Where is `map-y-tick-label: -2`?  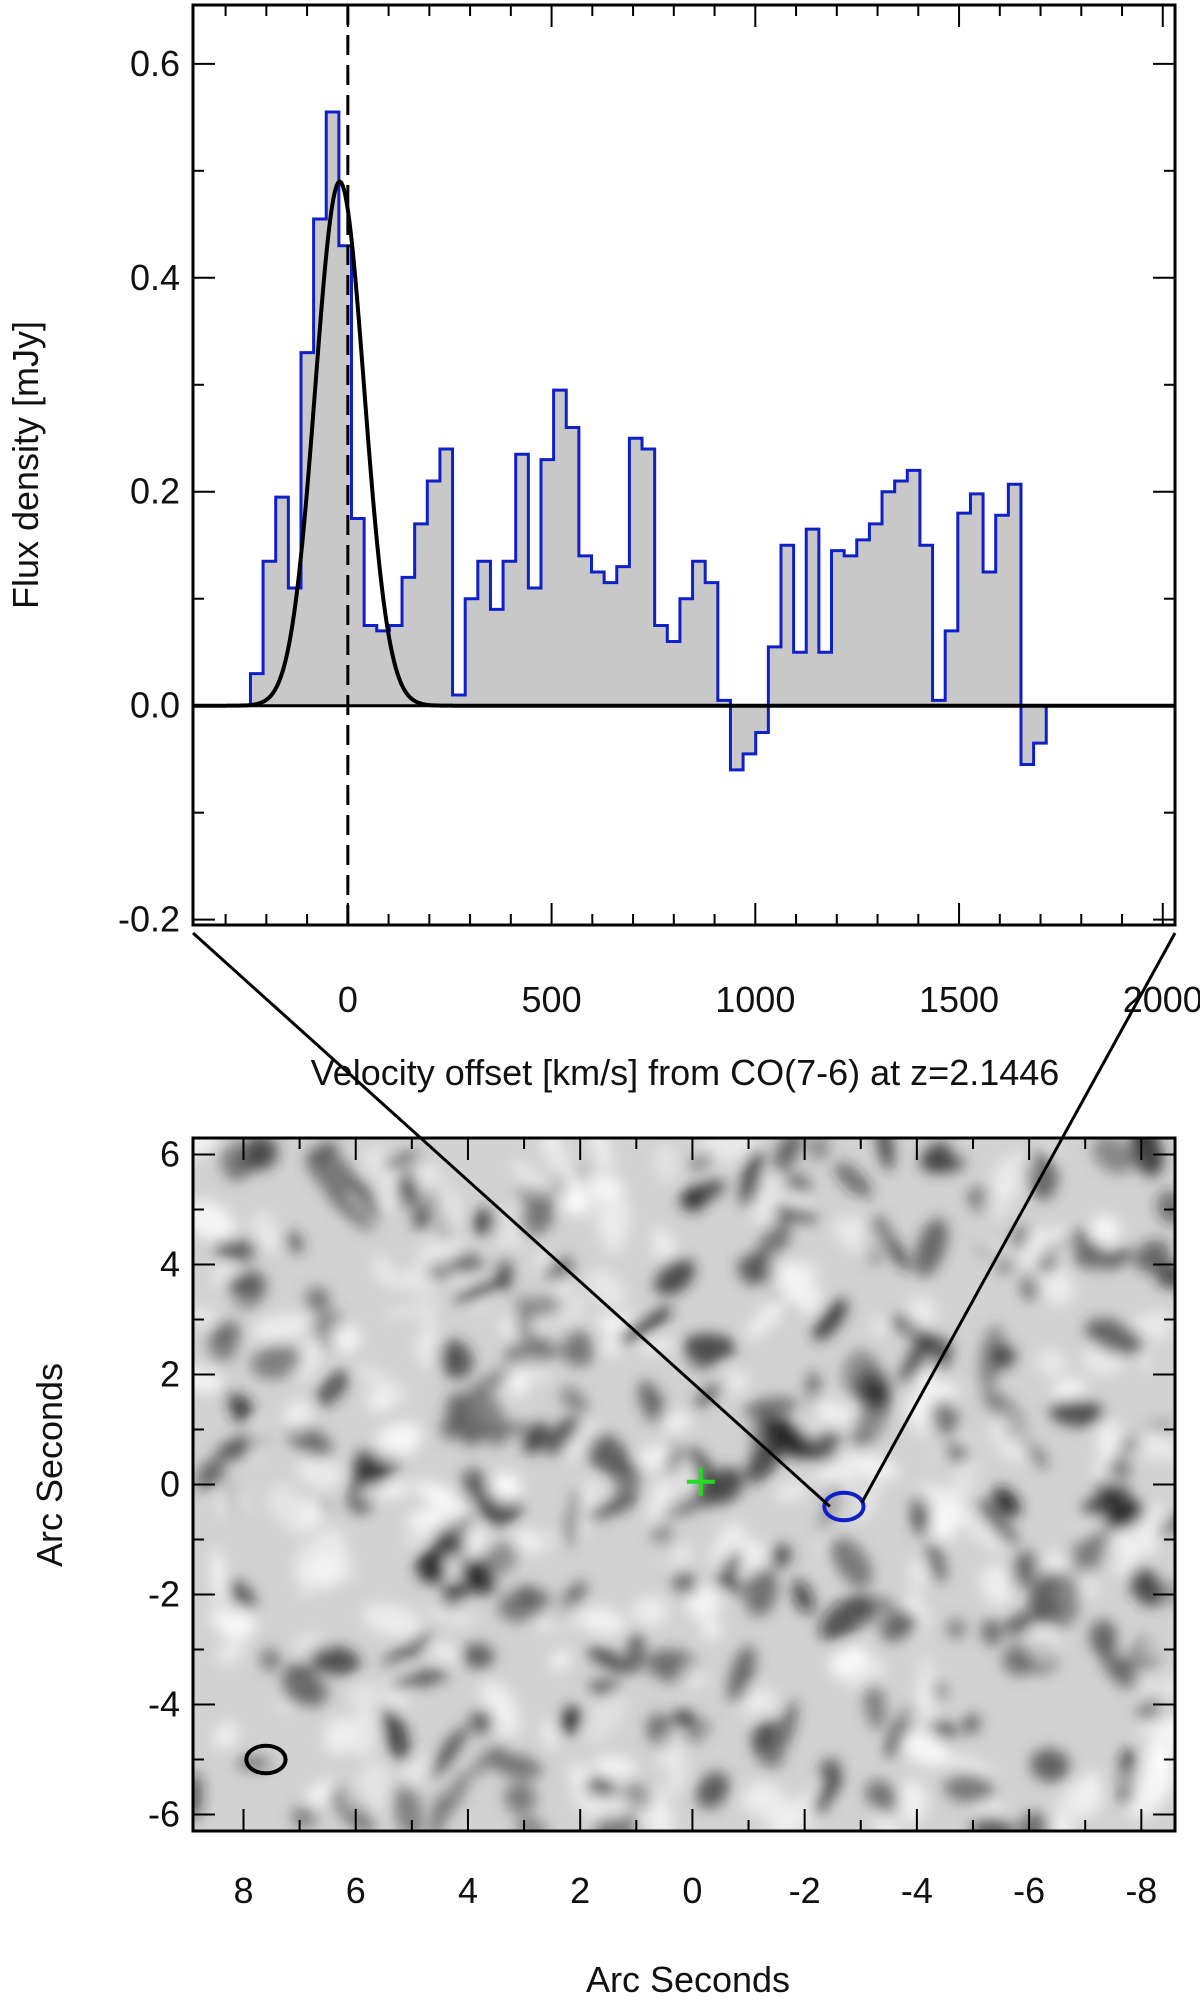
map-y-tick-label: -2 is located at coordinates (164, 1594).